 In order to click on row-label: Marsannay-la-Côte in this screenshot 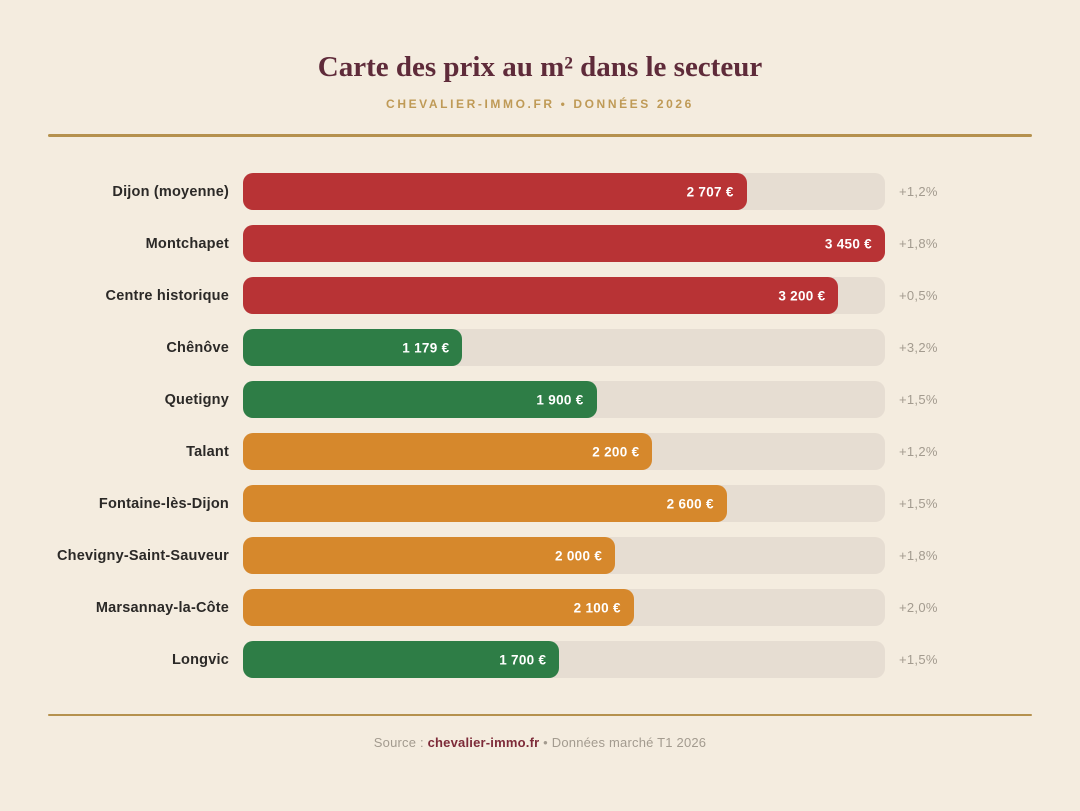, I will do `click(162, 607)`.